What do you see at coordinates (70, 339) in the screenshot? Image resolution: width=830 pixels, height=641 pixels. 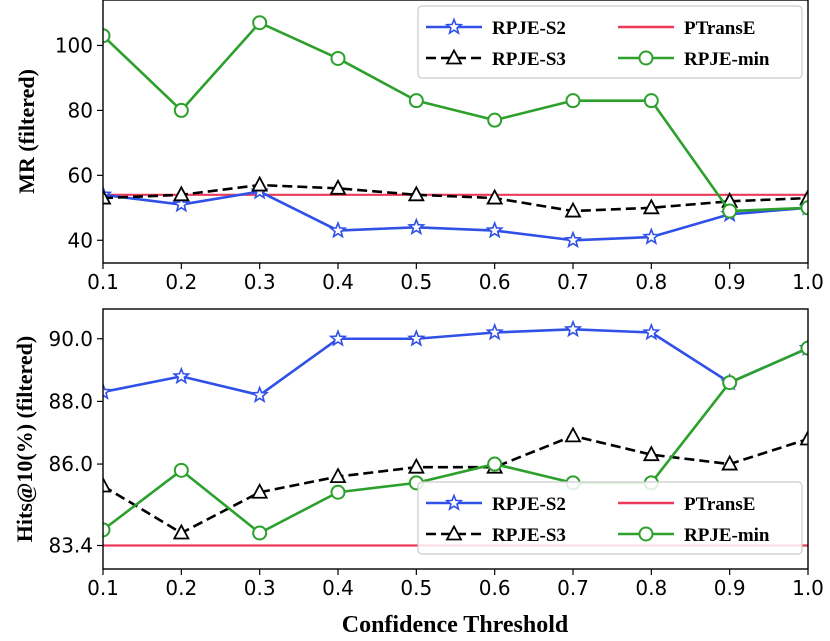 I see `y-tick-label: 90.0` at bounding box center [70, 339].